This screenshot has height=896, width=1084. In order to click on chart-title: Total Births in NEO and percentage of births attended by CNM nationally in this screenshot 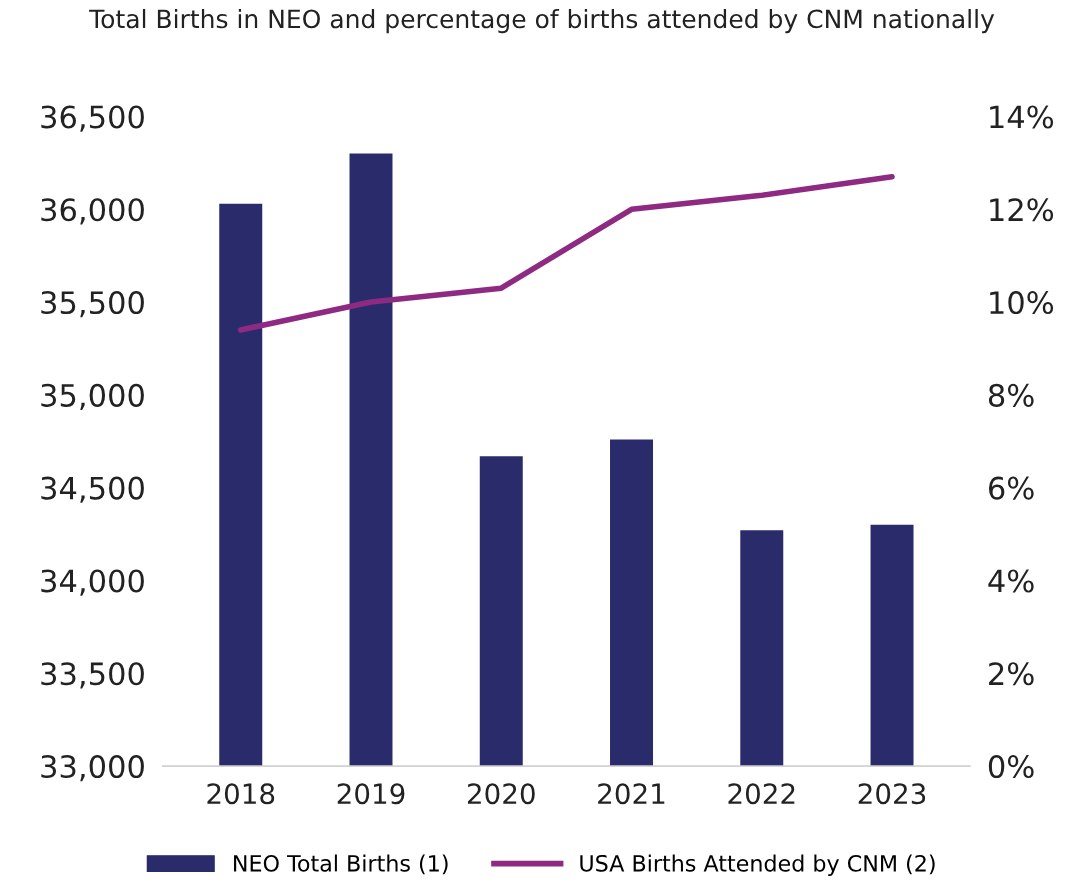, I will do `click(542, 21)`.